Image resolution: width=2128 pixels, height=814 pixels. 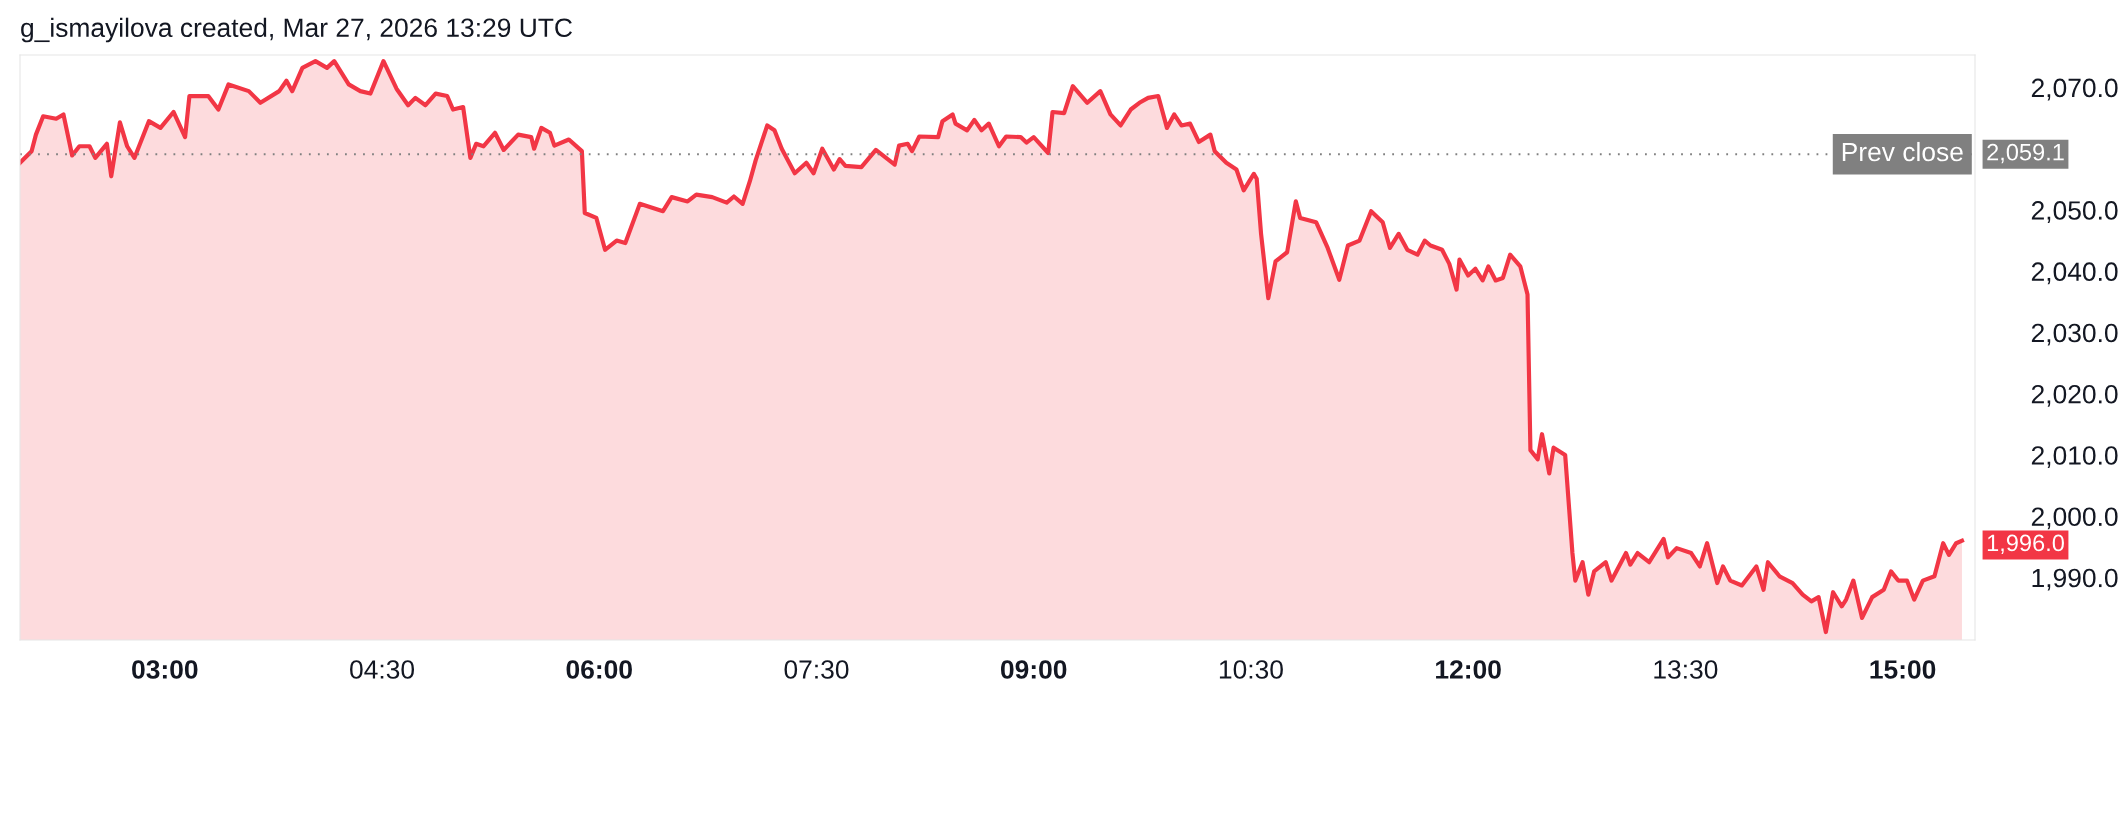 I want to click on y-tick-label: 1,990.0, so click(x=2075, y=579).